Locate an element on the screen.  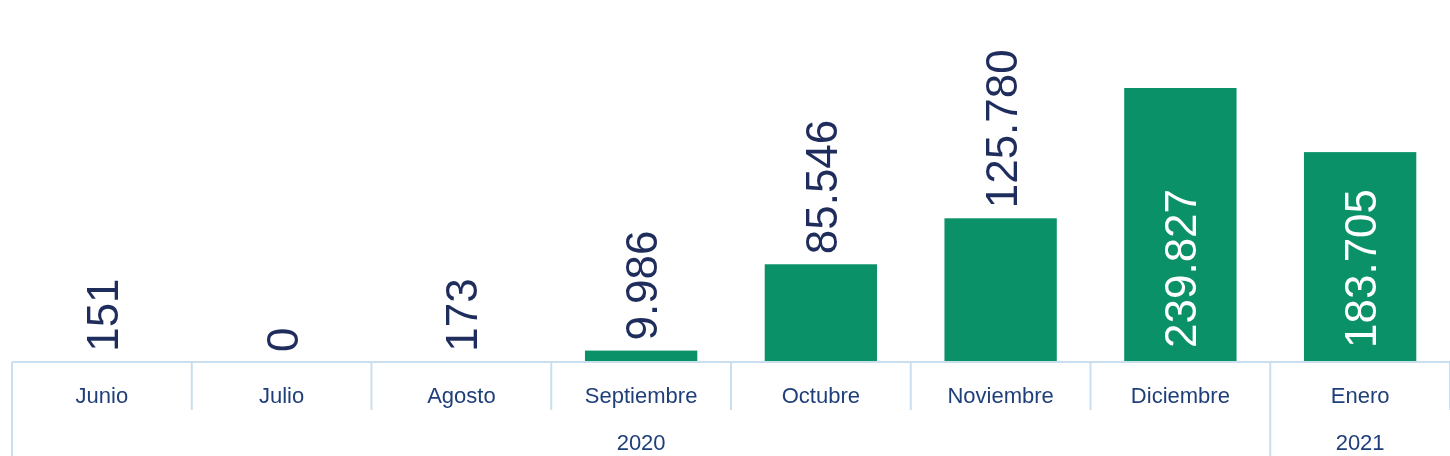
x-tick-label: Noviembre is located at coordinates (1000, 395).